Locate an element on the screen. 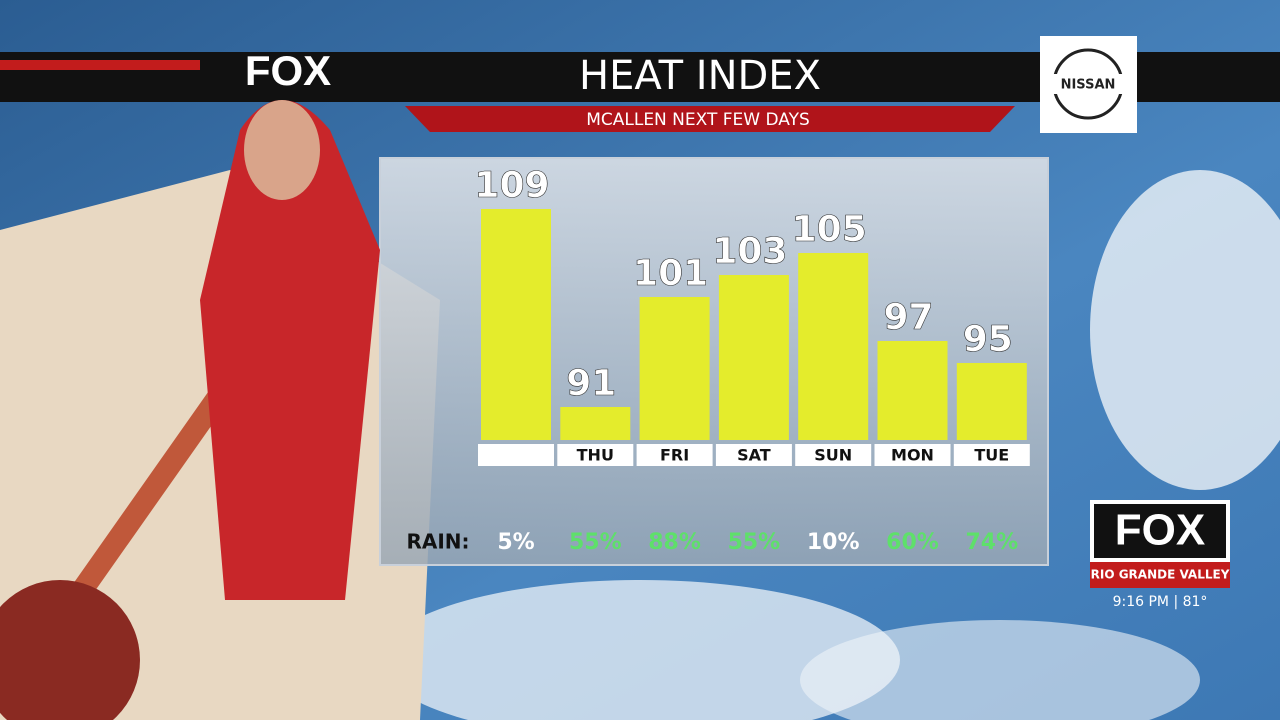 The image size is (1280, 720). x-tick-label: SAT is located at coordinates (754, 455).